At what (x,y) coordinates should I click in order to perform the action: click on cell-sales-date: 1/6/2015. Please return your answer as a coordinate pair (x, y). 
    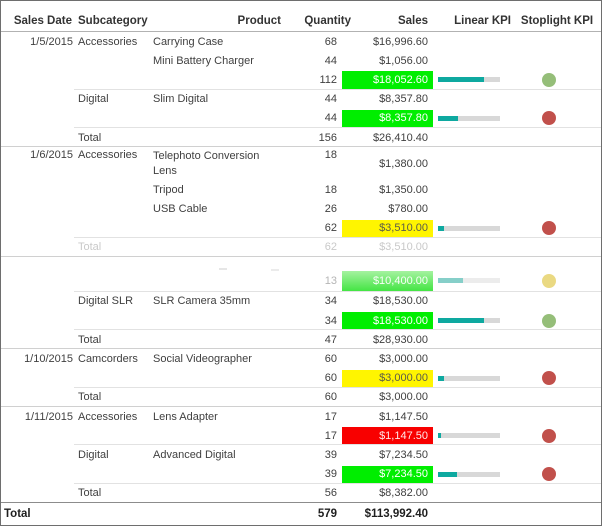
    Looking at the image, I should click on (51, 155).